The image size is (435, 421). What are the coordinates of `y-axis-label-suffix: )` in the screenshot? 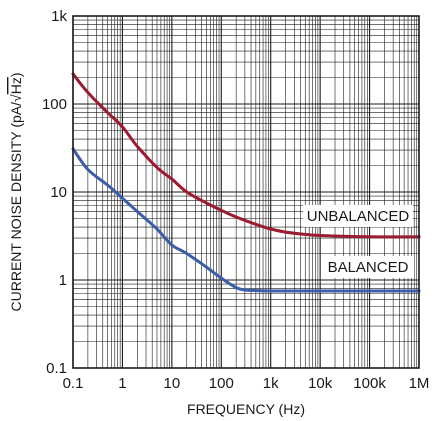 It's located at (16, 74).